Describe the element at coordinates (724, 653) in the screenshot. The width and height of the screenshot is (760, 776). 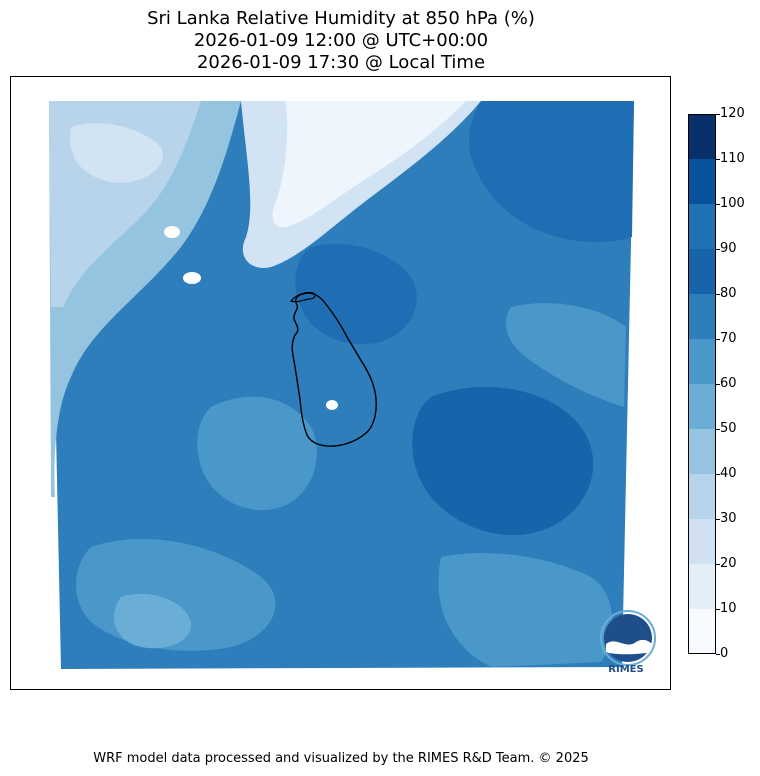
I see `colorbar-tick-label: 0` at that location.